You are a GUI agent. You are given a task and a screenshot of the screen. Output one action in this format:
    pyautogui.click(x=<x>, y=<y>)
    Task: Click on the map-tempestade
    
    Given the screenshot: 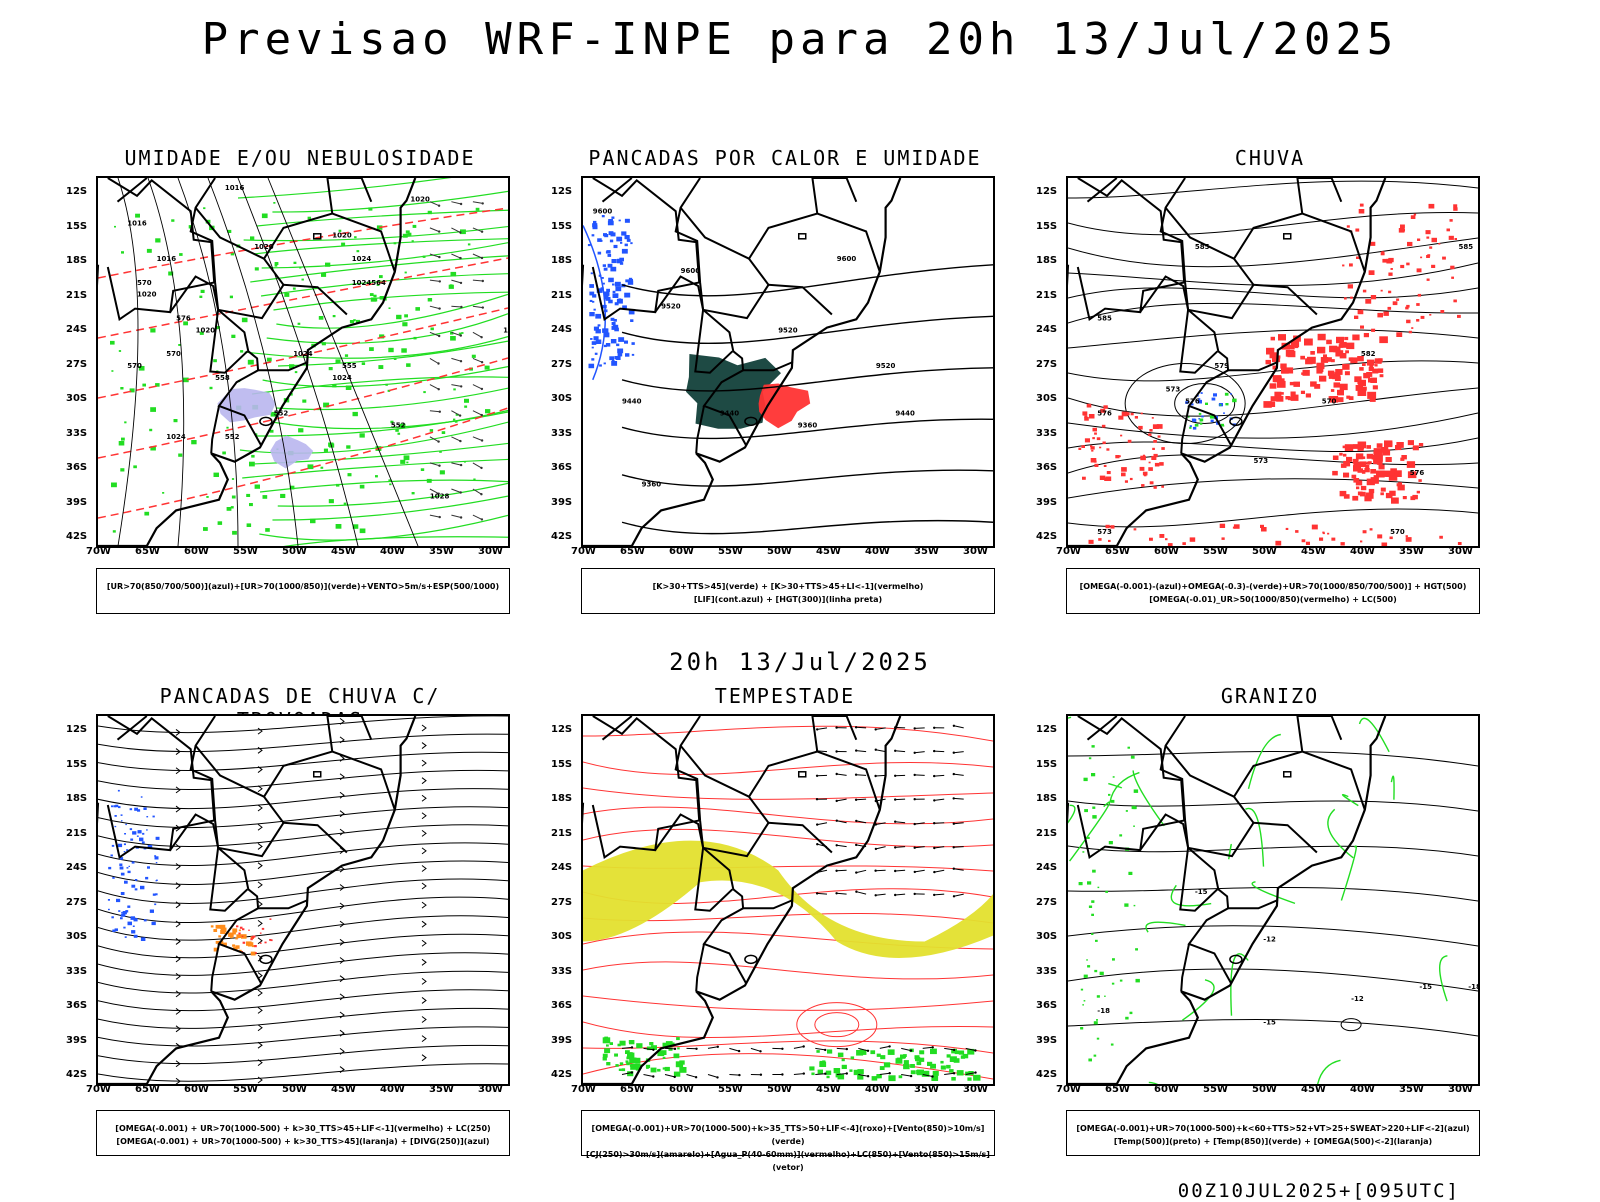 What is the action you would take?
    pyautogui.click(x=788, y=900)
    